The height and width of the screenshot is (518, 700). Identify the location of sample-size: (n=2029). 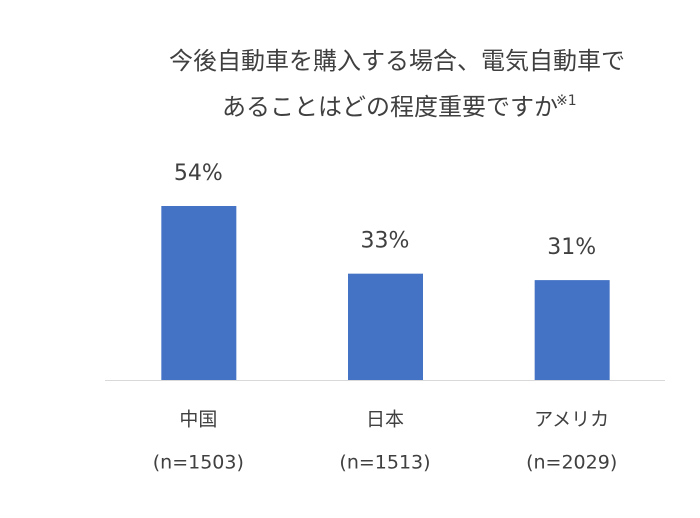
(571, 463).